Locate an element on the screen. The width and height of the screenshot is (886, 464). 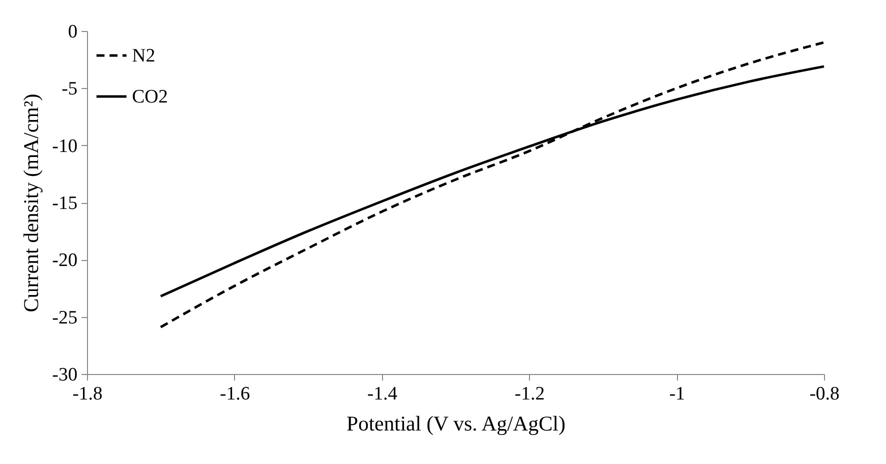
y-tick-label: -20 is located at coordinates (65, 261).